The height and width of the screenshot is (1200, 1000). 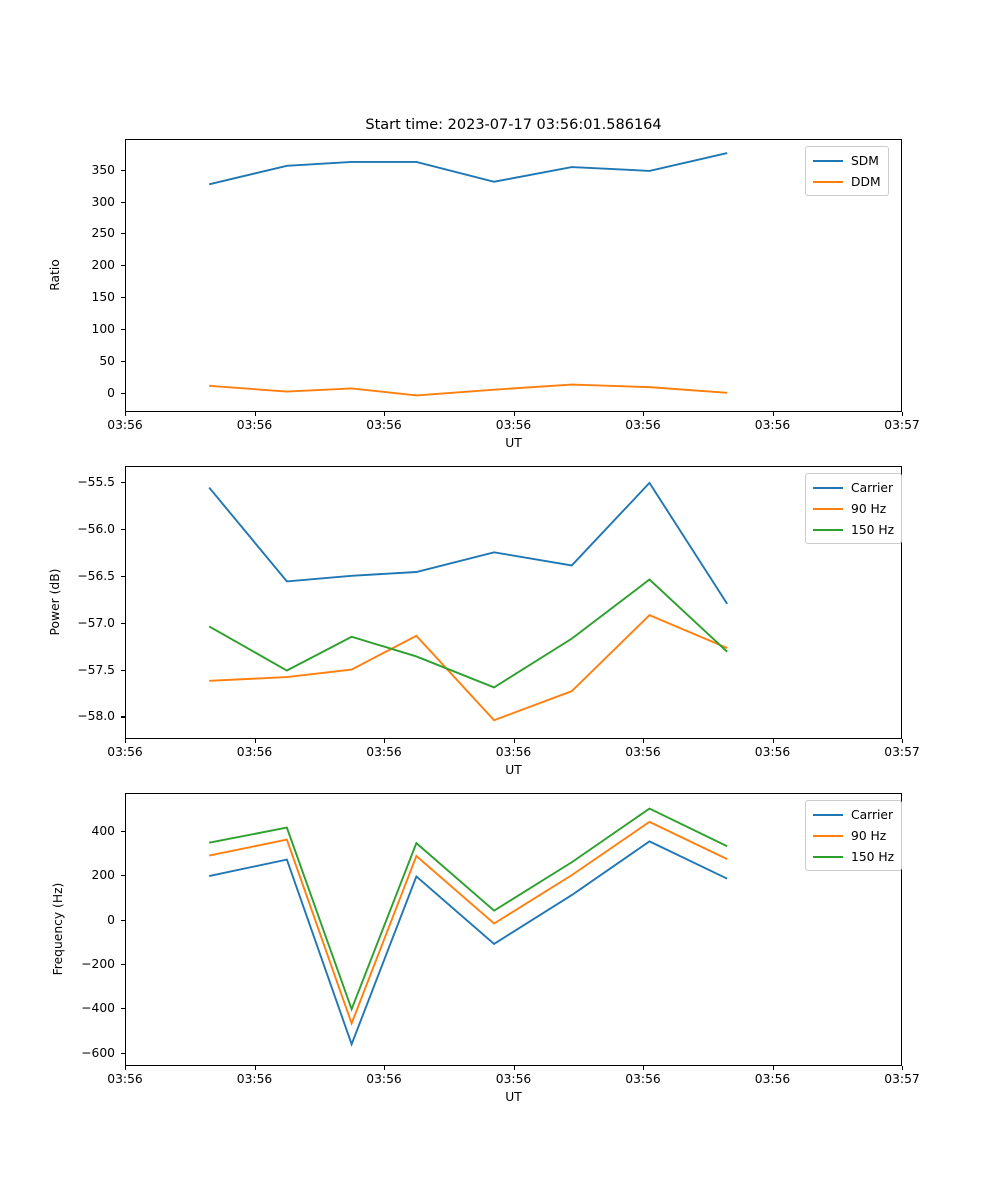 I want to click on y-tick-label: 350, so click(x=103, y=169).